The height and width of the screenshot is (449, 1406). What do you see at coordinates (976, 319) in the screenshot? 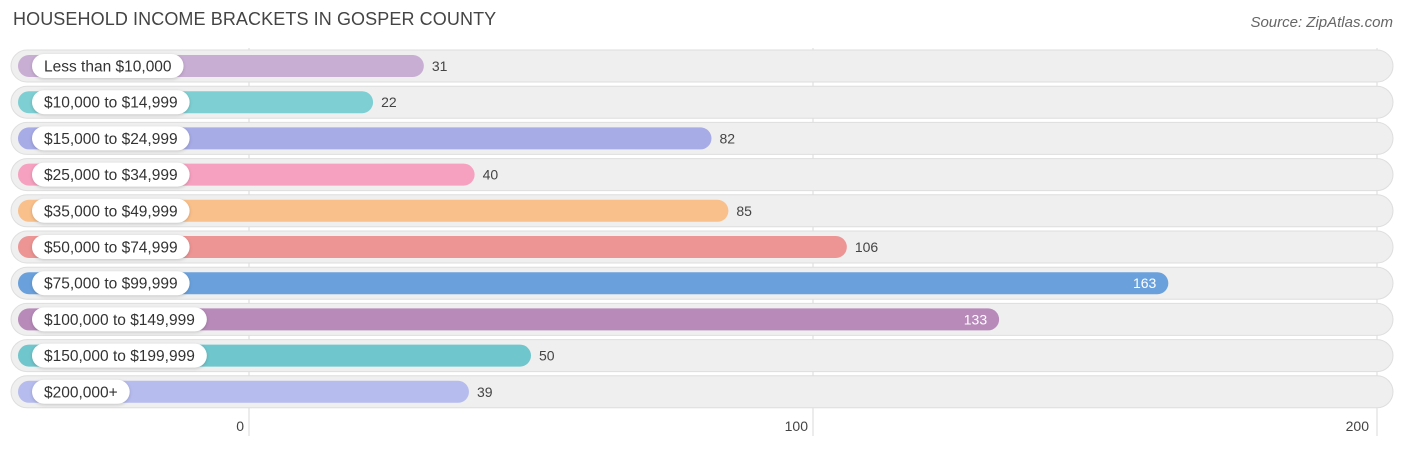
I see `value-label: 133` at bounding box center [976, 319].